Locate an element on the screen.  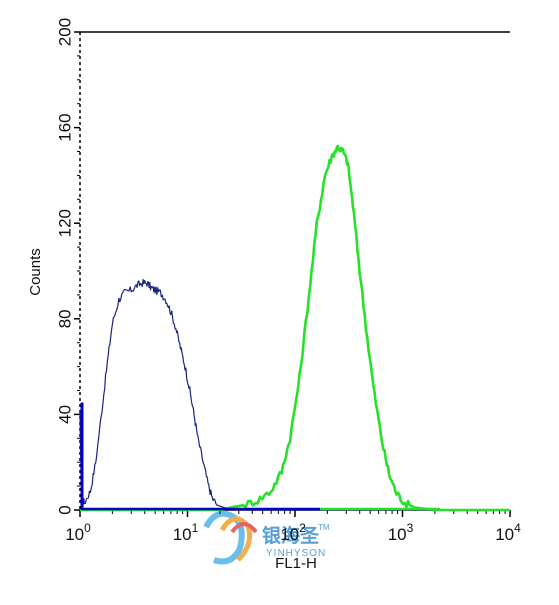
y-tick-label: 120 is located at coordinates (64, 223).